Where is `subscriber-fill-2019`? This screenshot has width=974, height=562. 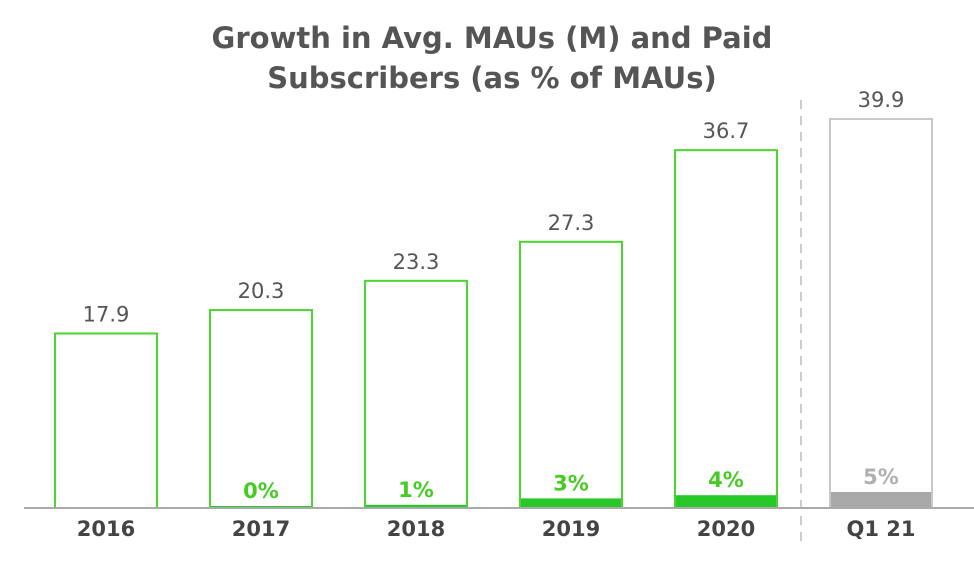
subscriber-fill-2019 is located at coordinates (571, 503).